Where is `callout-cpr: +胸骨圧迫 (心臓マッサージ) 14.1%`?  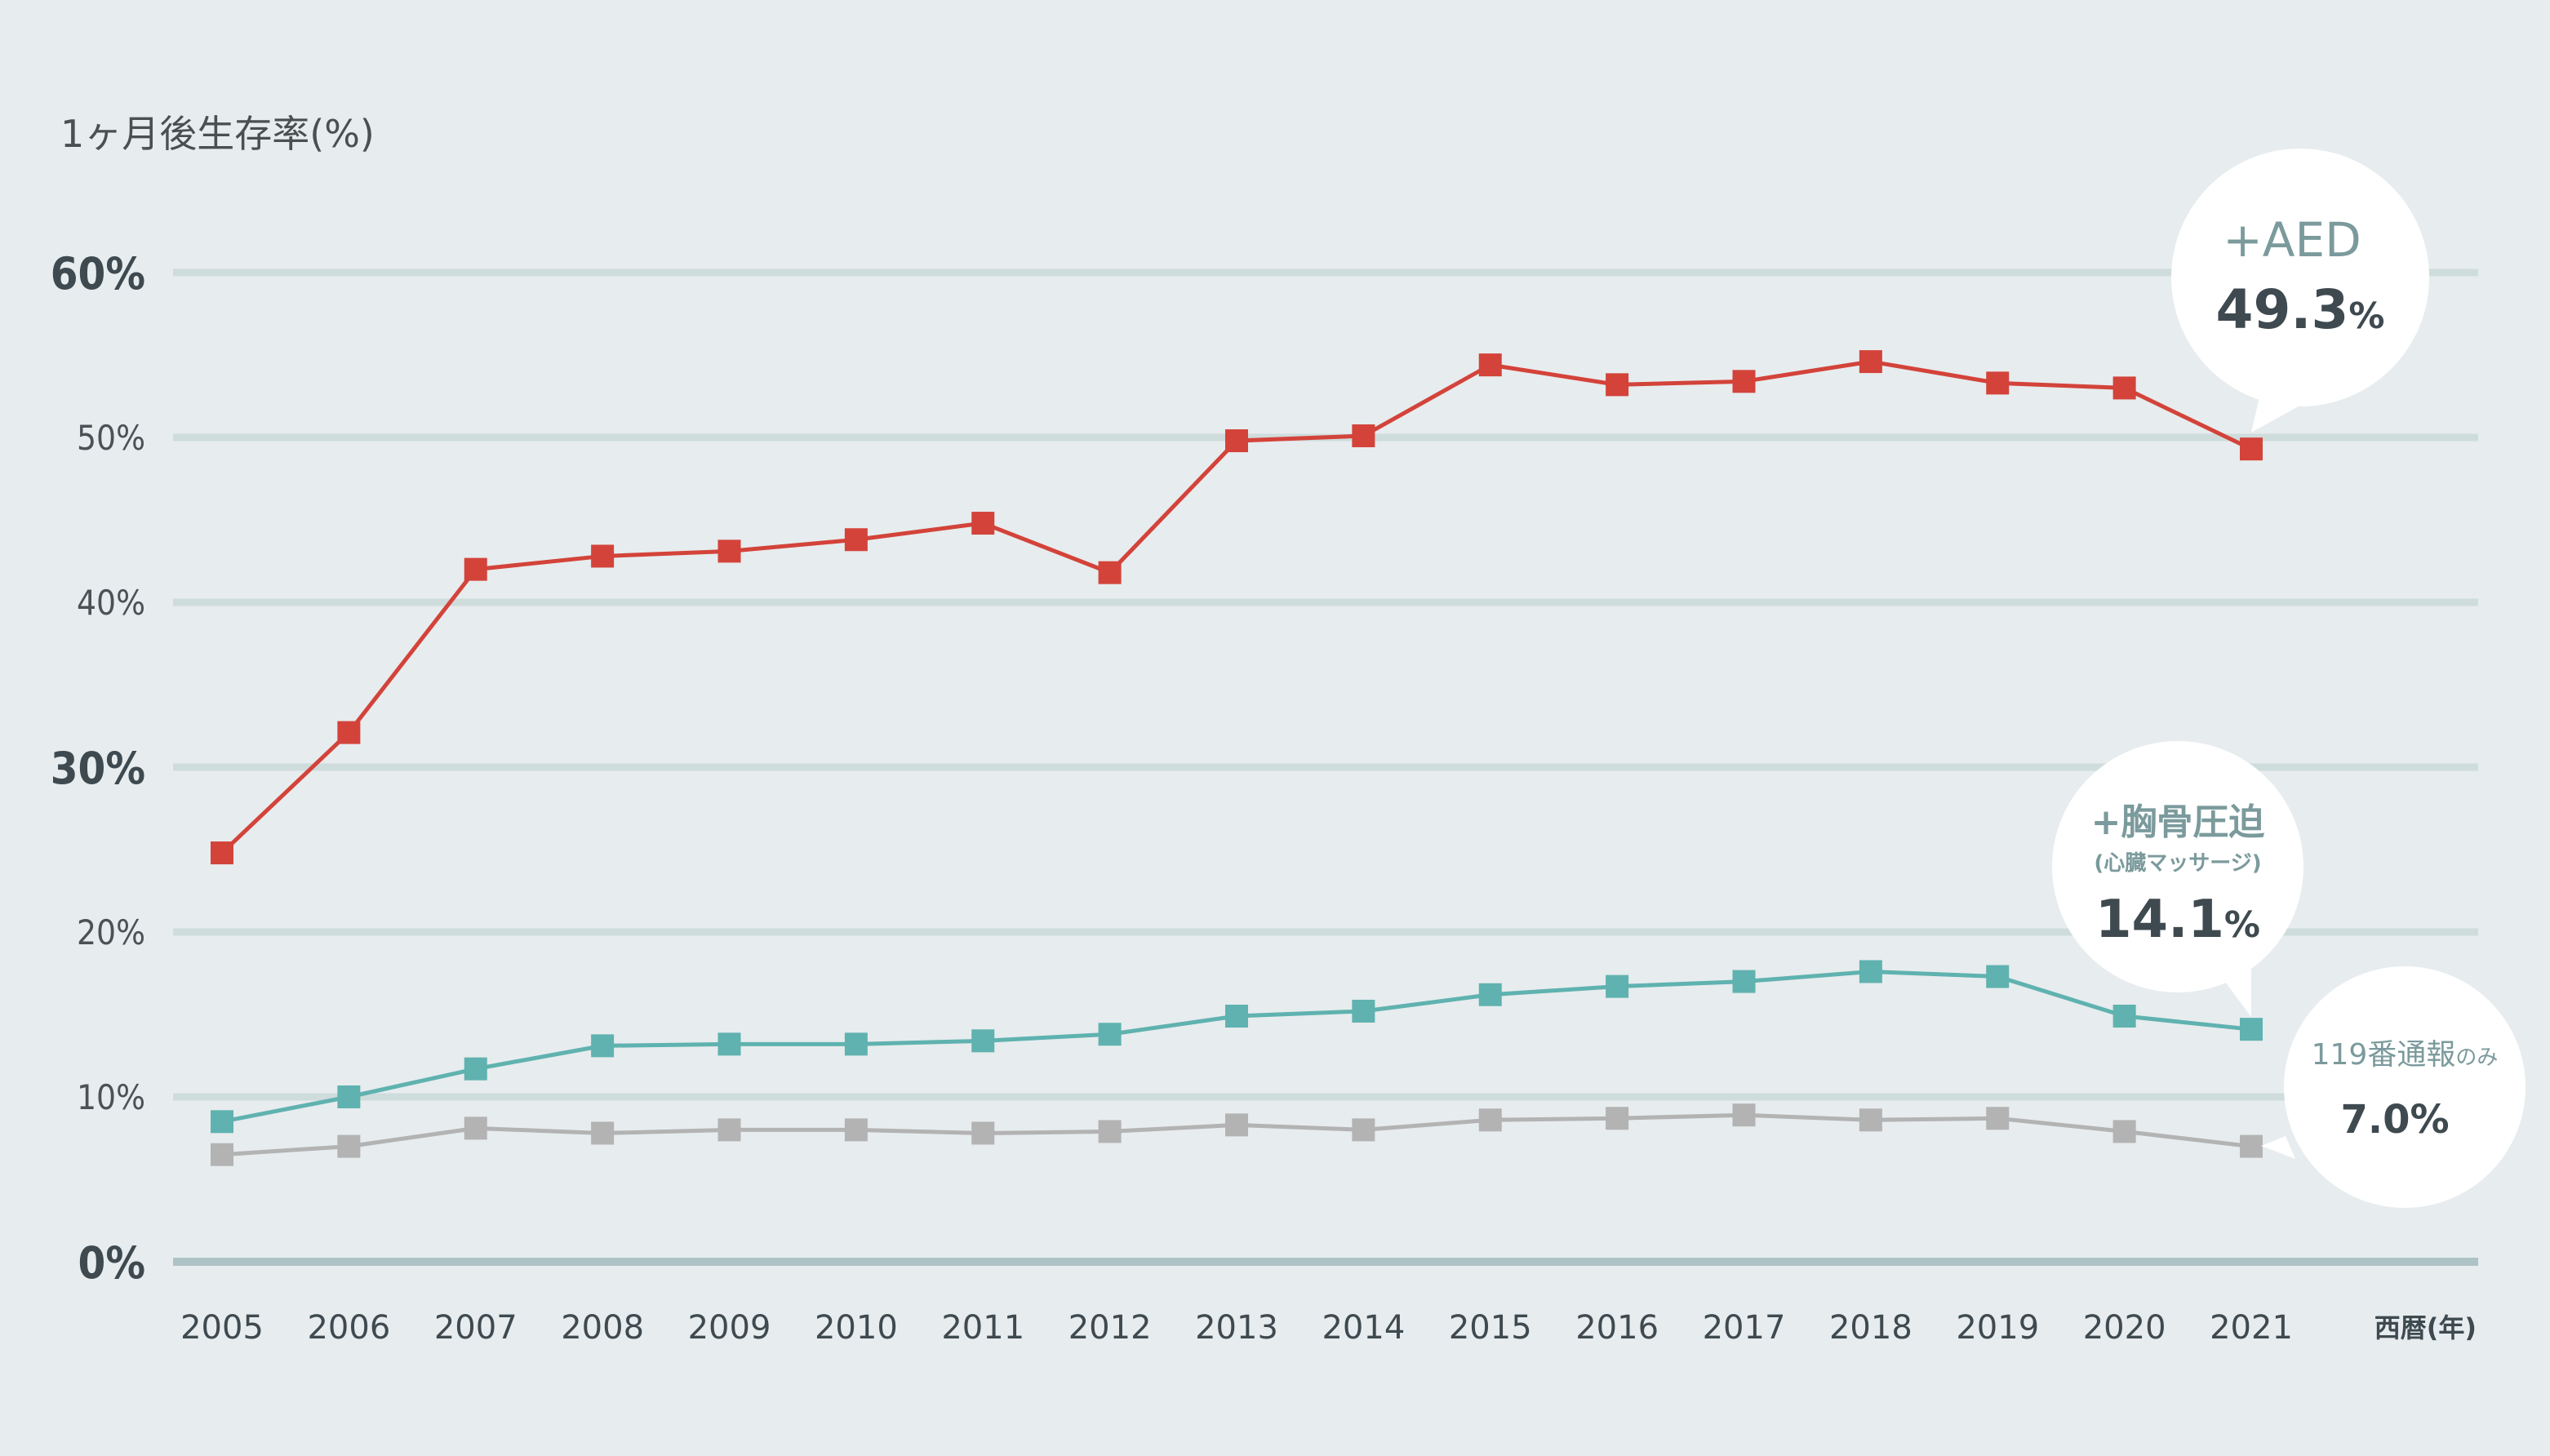 callout-cpr: +胸骨圧迫 (心臓マッサージ) 14.1% is located at coordinates (2177, 879).